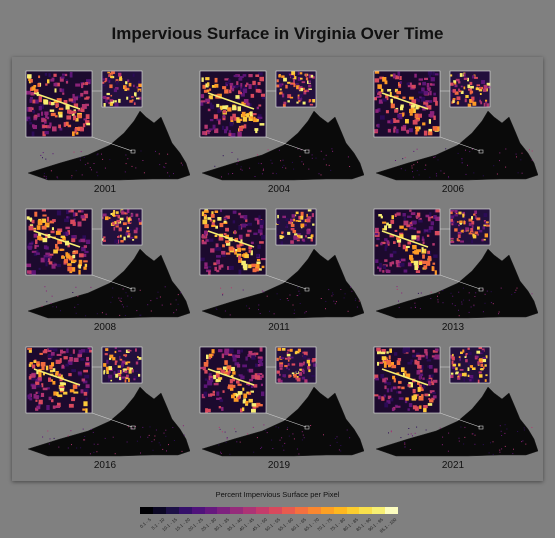 Image resolution: width=555 pixels, height=538 pixels. Describe the element at coordinates (296, 89) in the screenshot. I see `small-inset-map` at that location.